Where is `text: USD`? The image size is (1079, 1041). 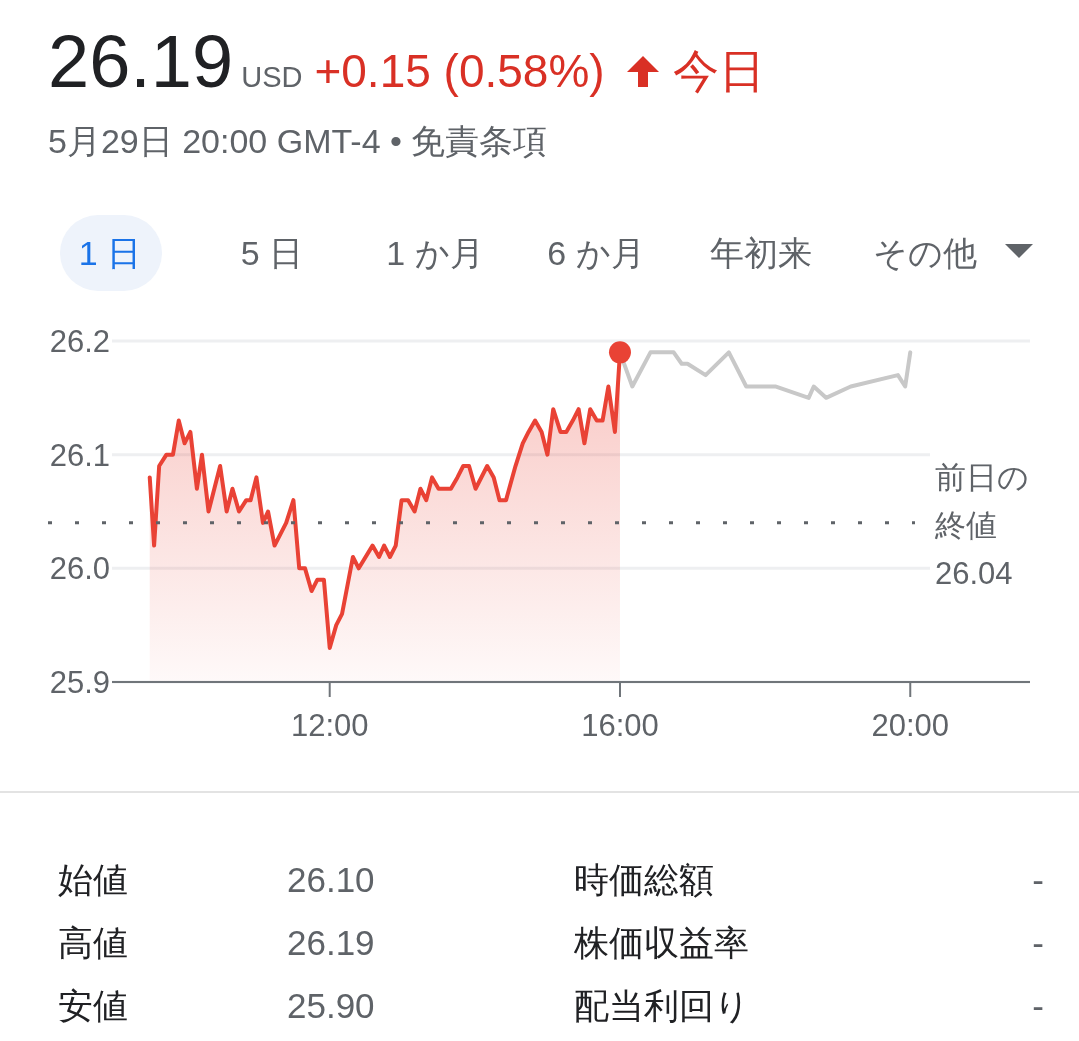 text: USD is located at coordinates (272, 77).